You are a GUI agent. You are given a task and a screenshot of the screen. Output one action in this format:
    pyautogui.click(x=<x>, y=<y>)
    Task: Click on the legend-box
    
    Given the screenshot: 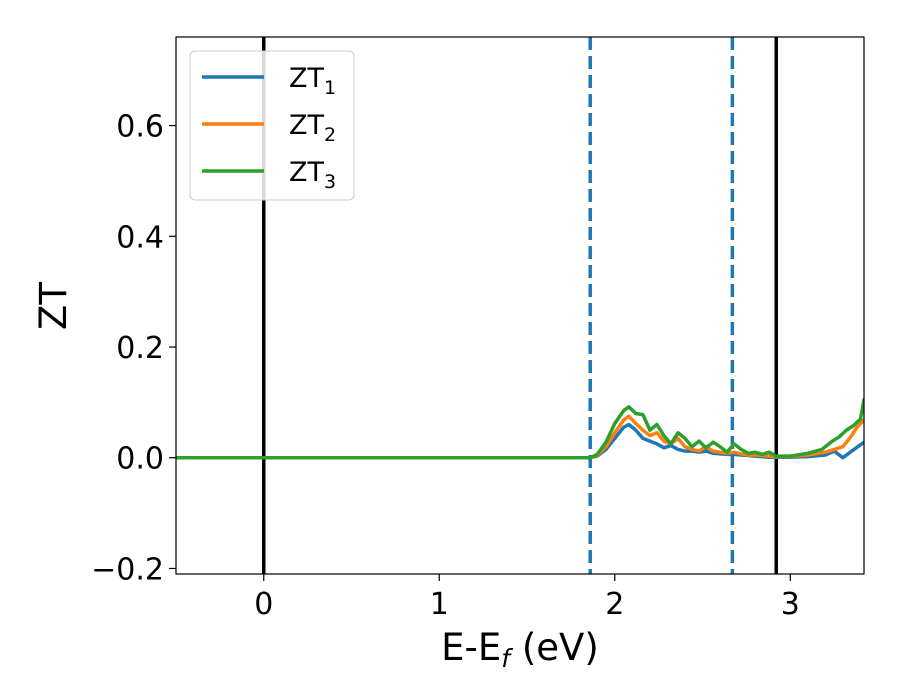 What is the action you would take?
    pyautogui.click(x=272, y=125)
    